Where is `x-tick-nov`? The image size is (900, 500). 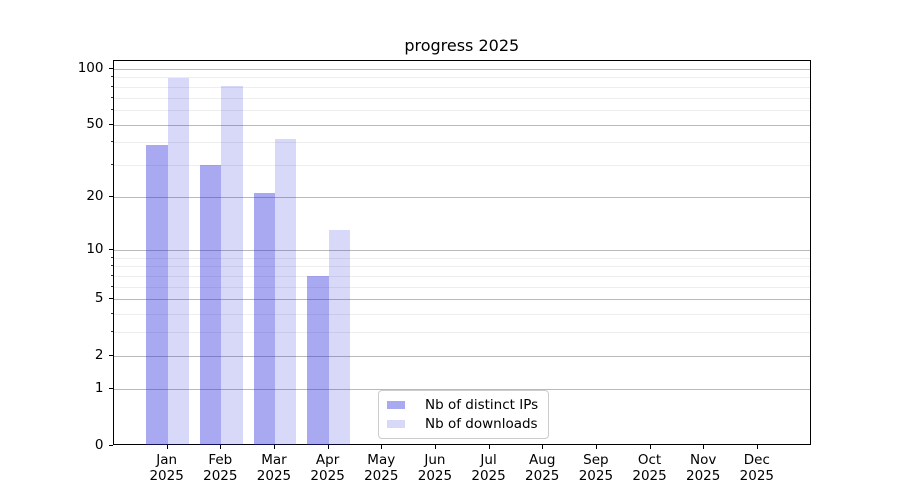 x-tick-nov is located at coordinates (704, 446).